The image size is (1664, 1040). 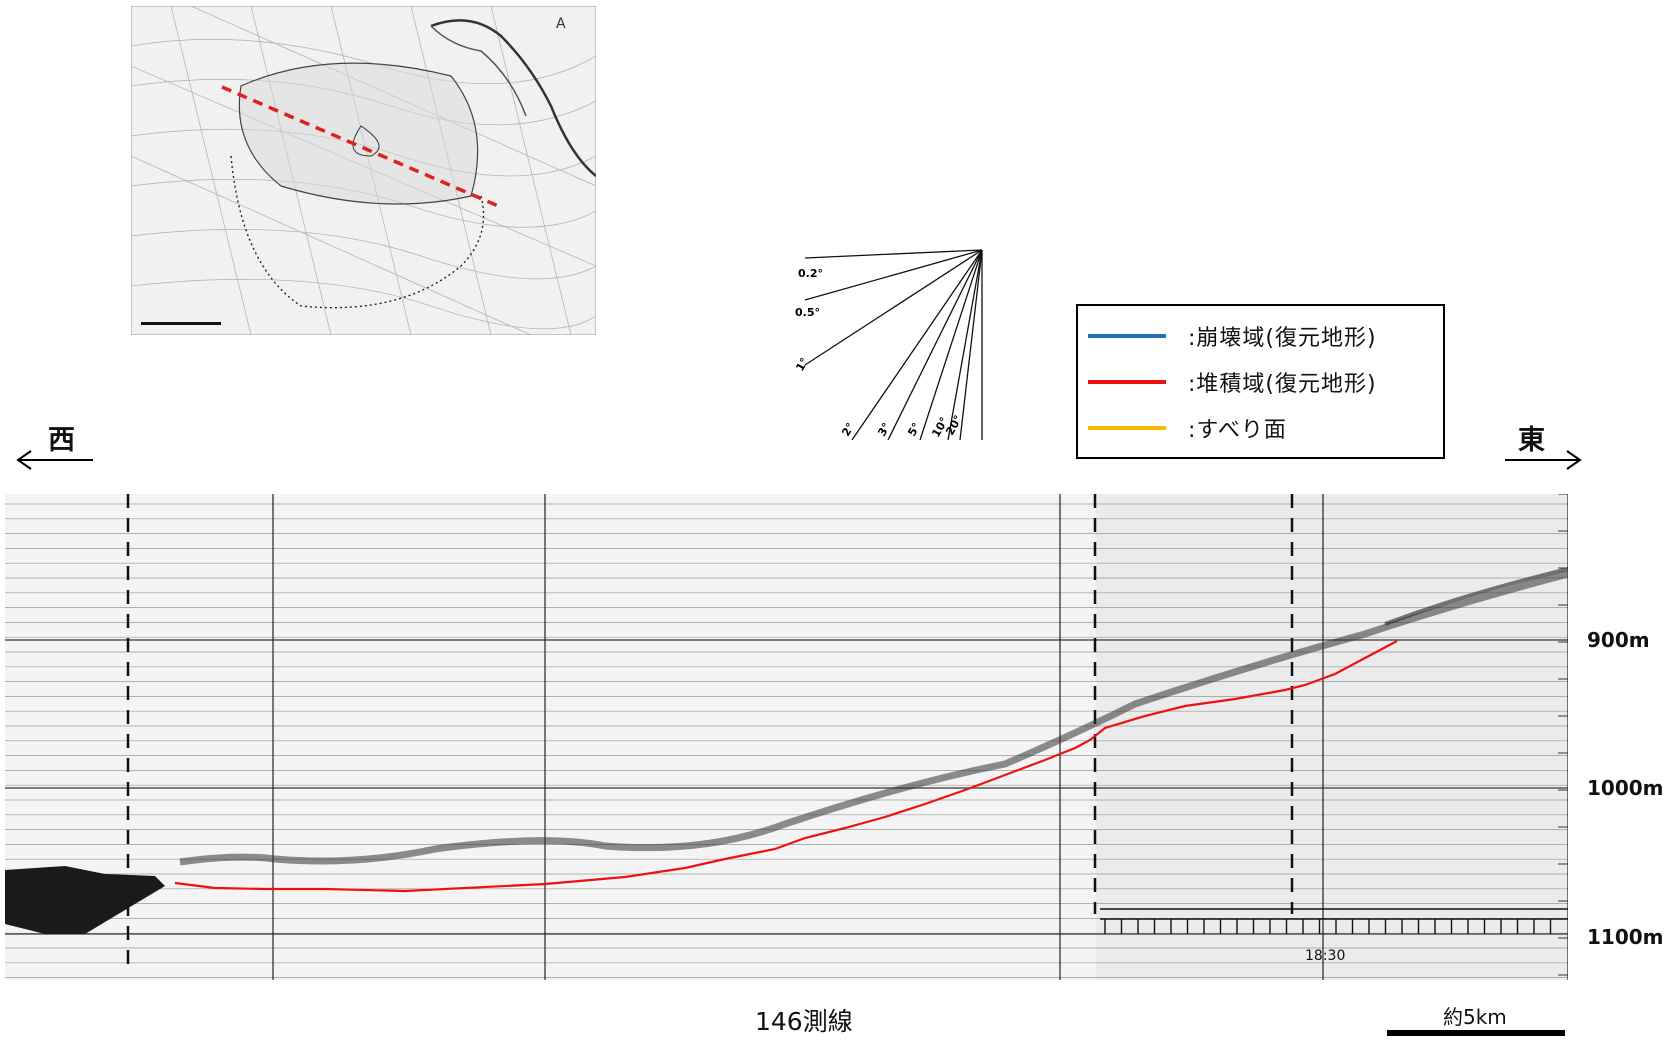 What do you see at coordinates (807, 312) in the screenshot?
I see `angle-label: 0.5°` at bounding box center [807, 312].